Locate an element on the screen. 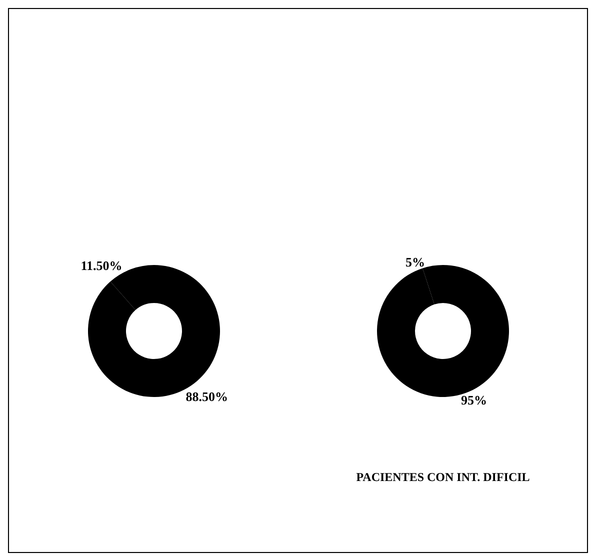 The image size is (598, 559). data-label: 5% is located at coordinates (415, 262).